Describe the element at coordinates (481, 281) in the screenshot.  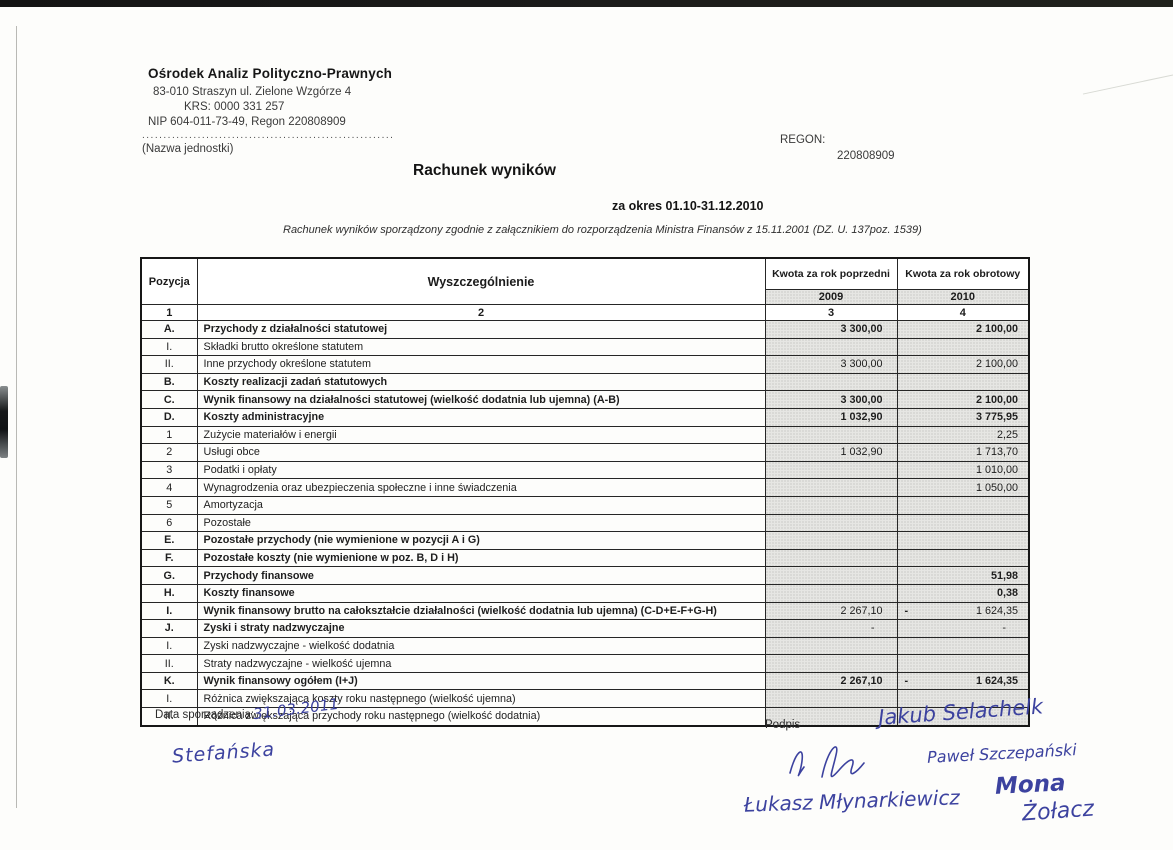
I see `header-wyszczegolnienie: Wyszczególnienie` at that location.